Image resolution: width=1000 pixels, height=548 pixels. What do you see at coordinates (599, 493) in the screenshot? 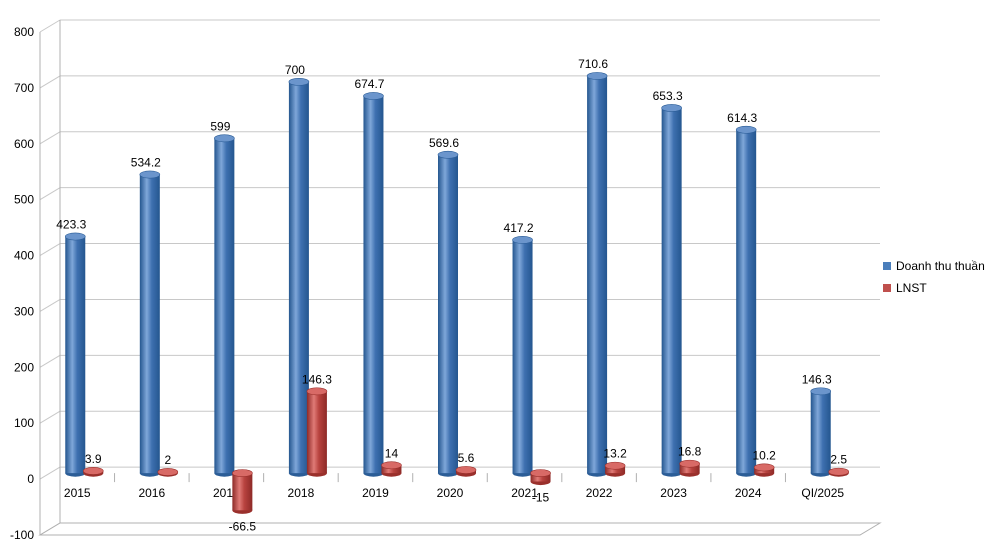
I see `x-tick-label: 2022` at bounding box center [599, 493].